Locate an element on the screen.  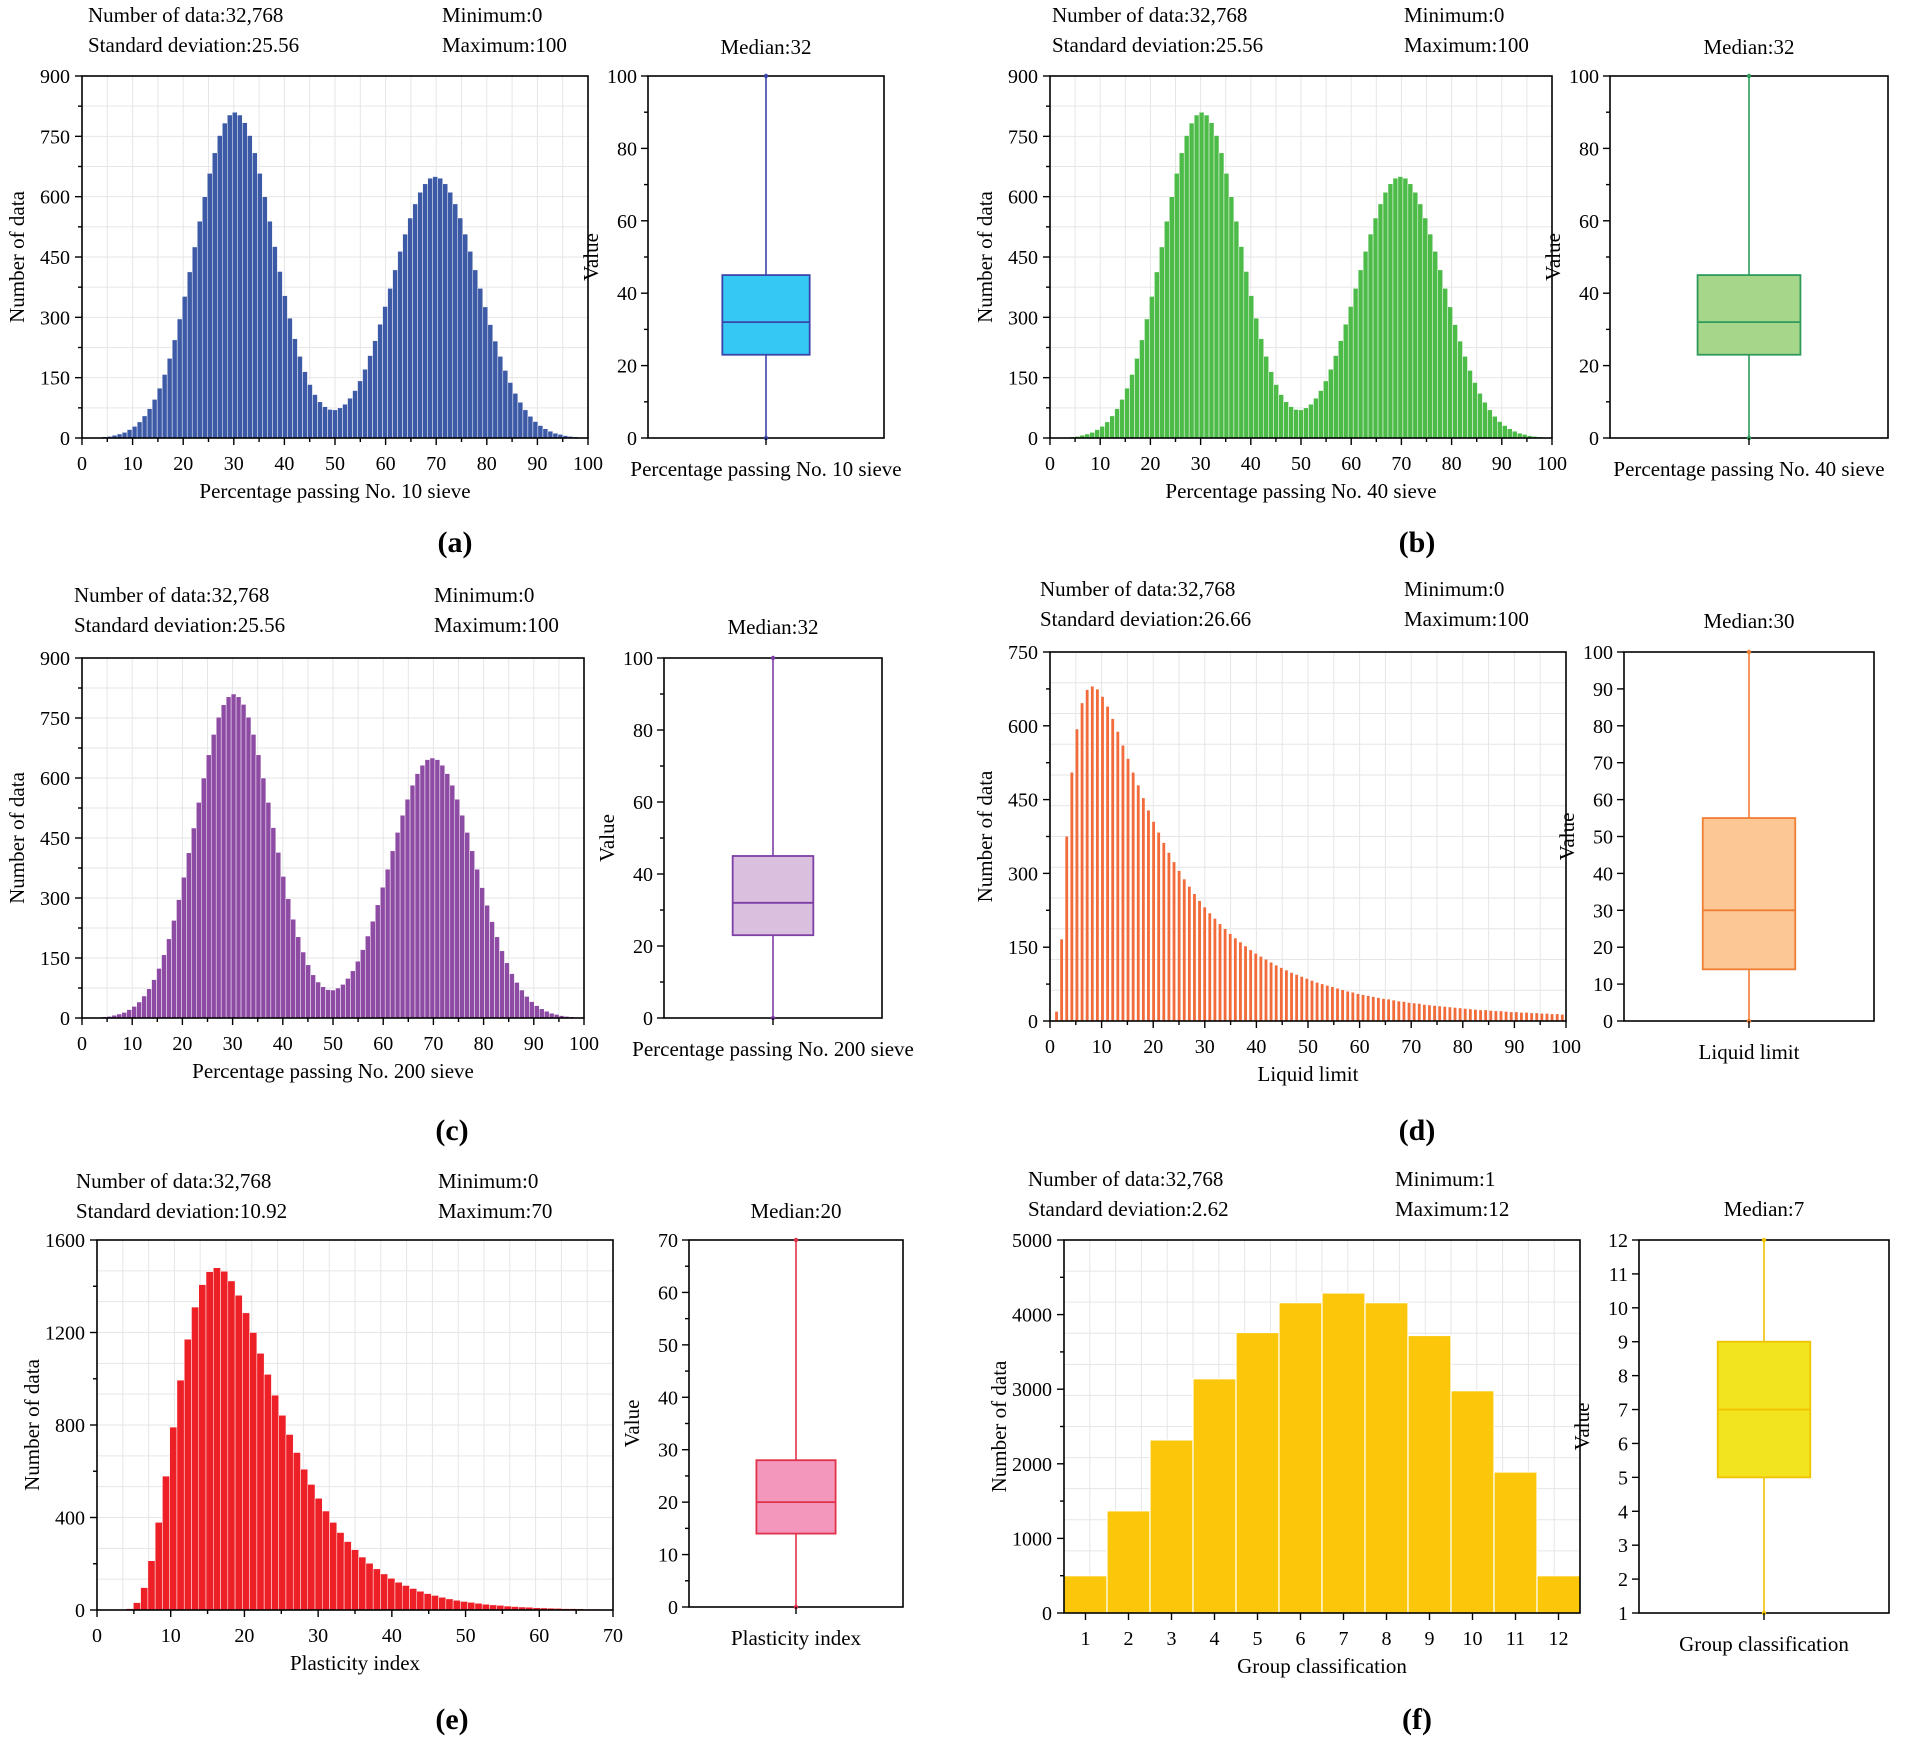
box-y-tick-label: 5 is located at coordinates (1623, 1478).